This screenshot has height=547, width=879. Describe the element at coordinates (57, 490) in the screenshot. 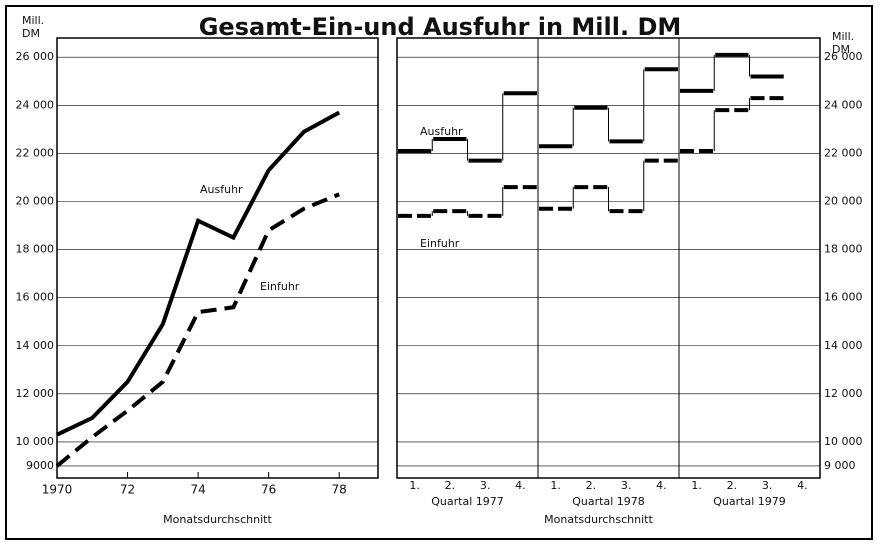

I see `x-tick-label: 1970` at that location.